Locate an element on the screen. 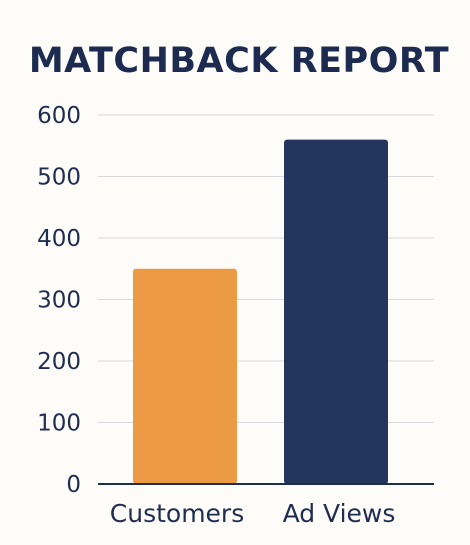  y-tick-label: 300 is located at coordinates (59, 301).